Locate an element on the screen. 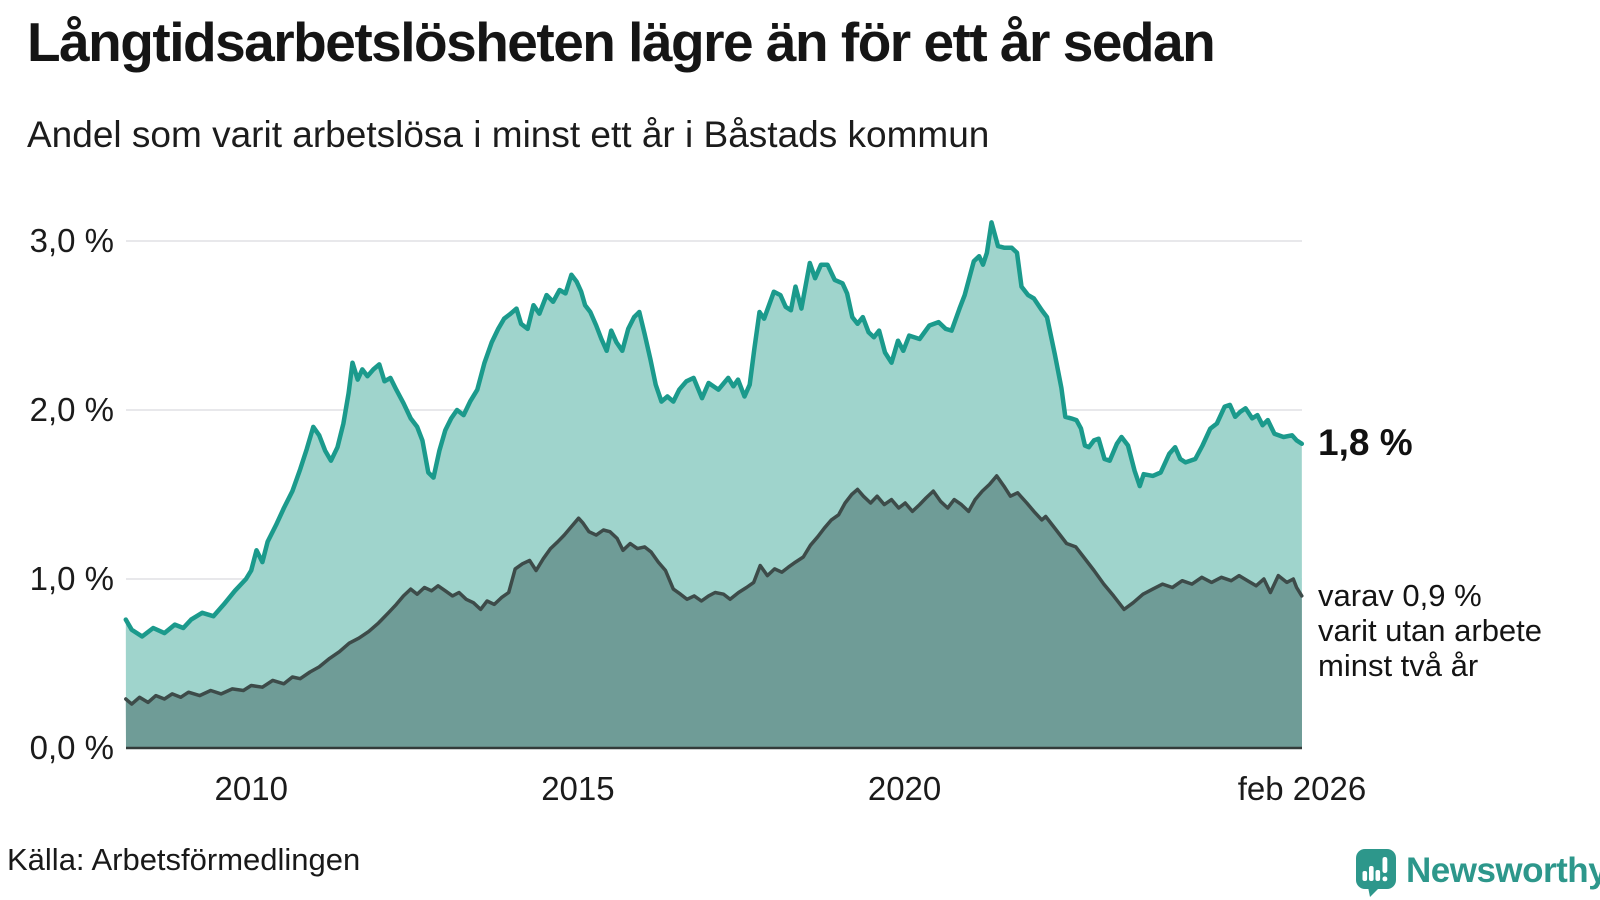  x-axis-tick-label: 2015 is located at coordinates (578, 788).